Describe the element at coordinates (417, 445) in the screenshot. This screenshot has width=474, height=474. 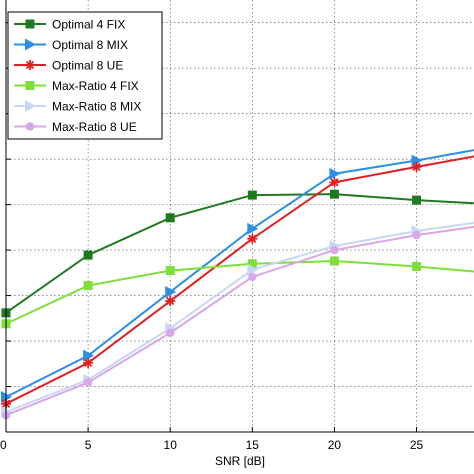
I see `x-tick-label-5: 25` at that location.